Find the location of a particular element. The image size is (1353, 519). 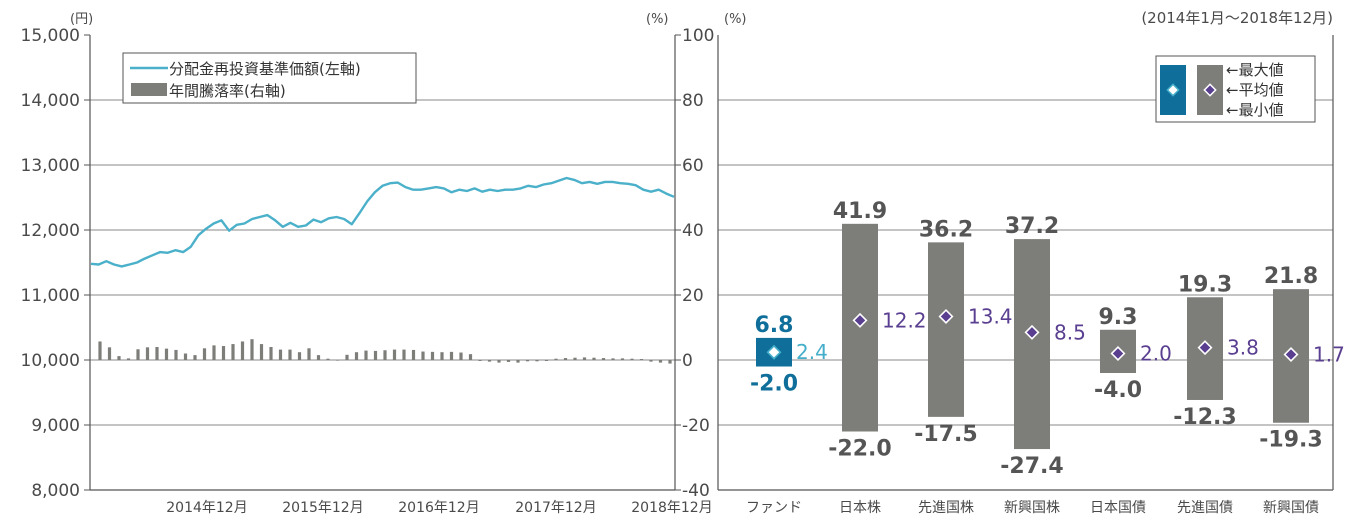

category-label: 新興国株 is located at coordinates (1032, 508).